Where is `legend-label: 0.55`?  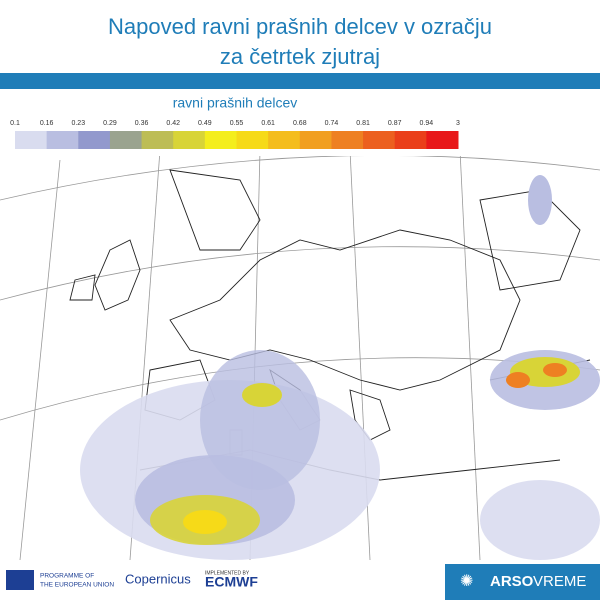 legend-label: 0.55 is located at coordinates (237, 123).